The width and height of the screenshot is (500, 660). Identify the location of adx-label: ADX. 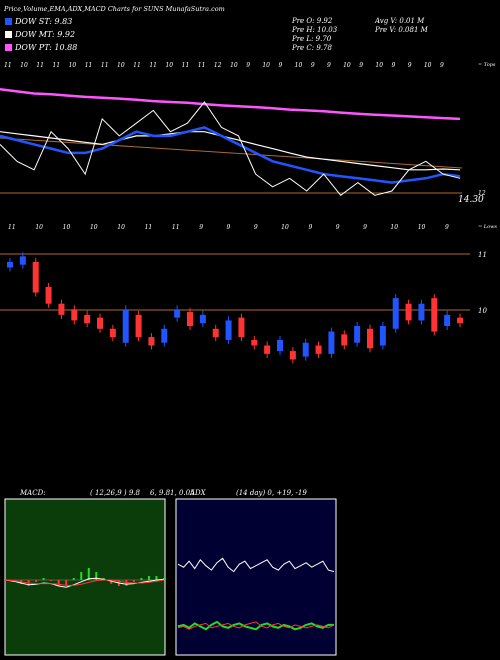
(198, 493).